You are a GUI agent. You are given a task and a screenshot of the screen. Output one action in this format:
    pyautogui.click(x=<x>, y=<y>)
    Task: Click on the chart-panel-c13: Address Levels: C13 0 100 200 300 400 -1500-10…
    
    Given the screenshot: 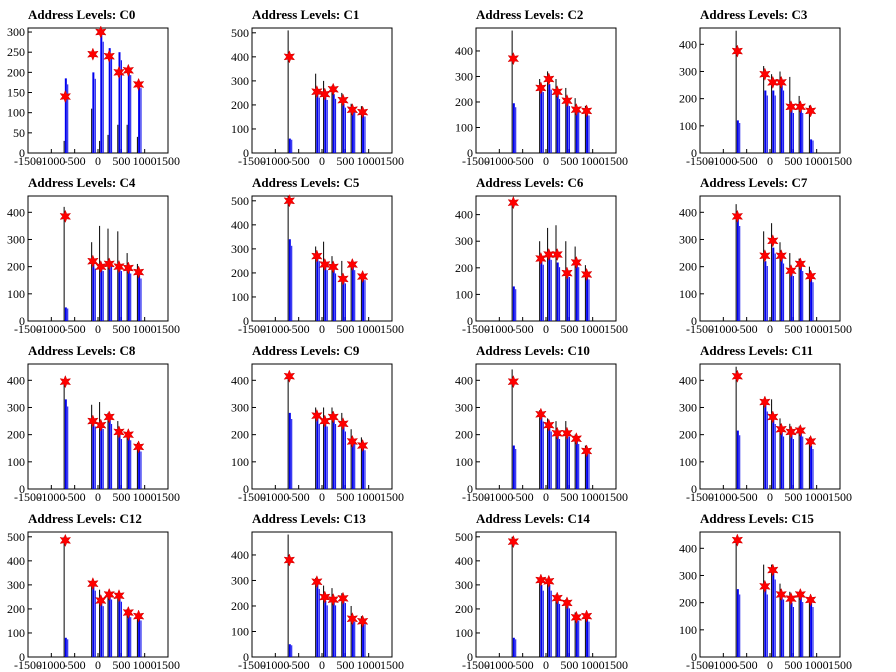 What is the action you would take?
    pyautogui.click(x=317, y=591)
    